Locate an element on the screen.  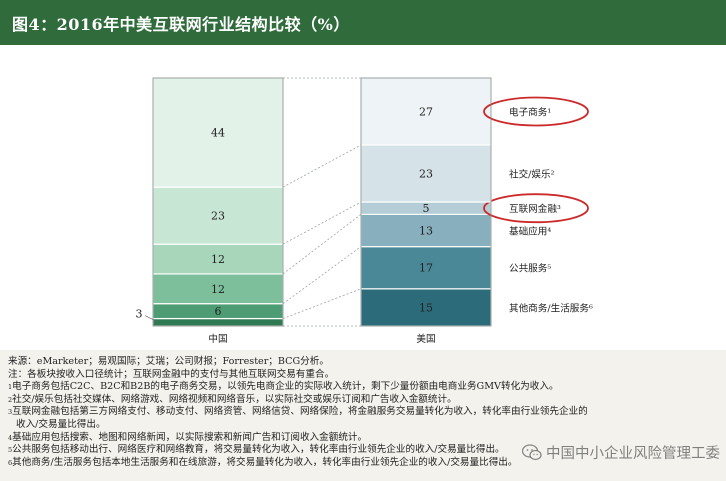
data-label: 3 is located at coordinates (139, 314).